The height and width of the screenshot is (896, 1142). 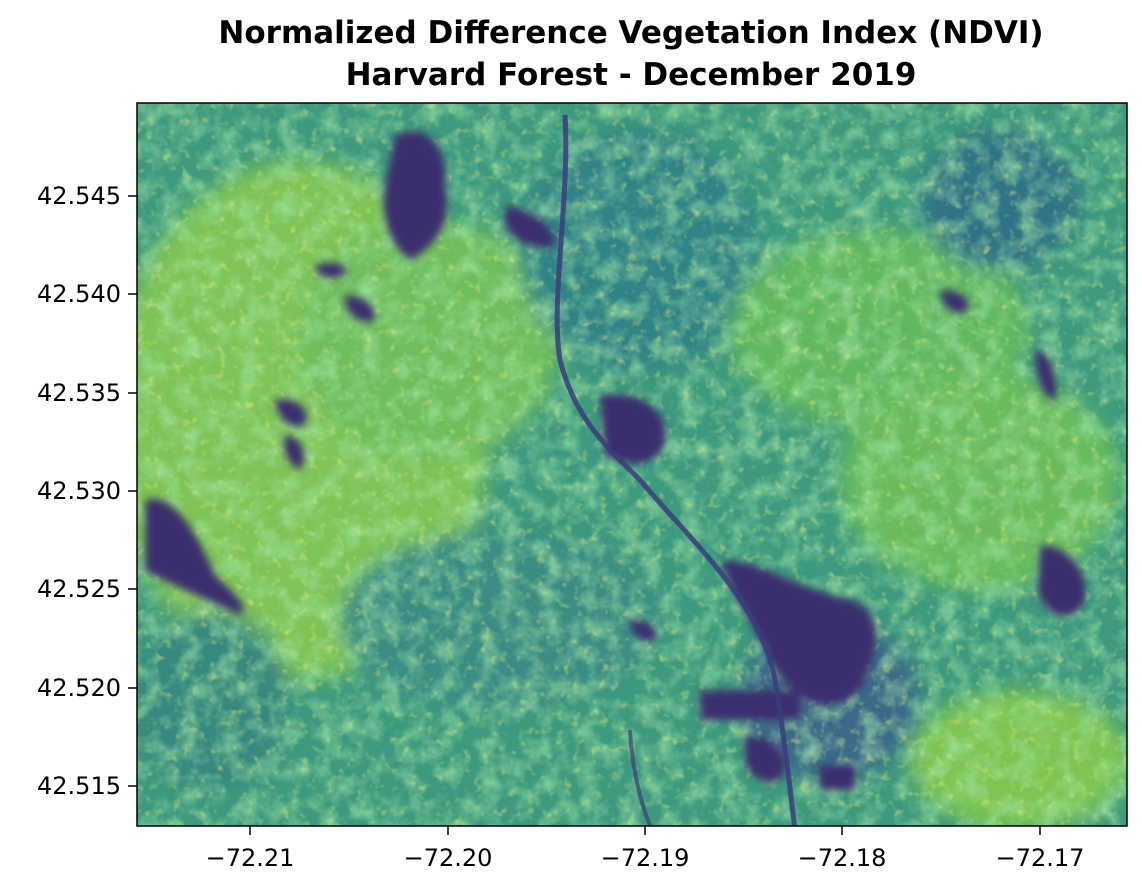 What do you see at coordinates (79, 294) in the screenshot?
I see `y-tick-label: 42.540` at bounding box center [79, 294].